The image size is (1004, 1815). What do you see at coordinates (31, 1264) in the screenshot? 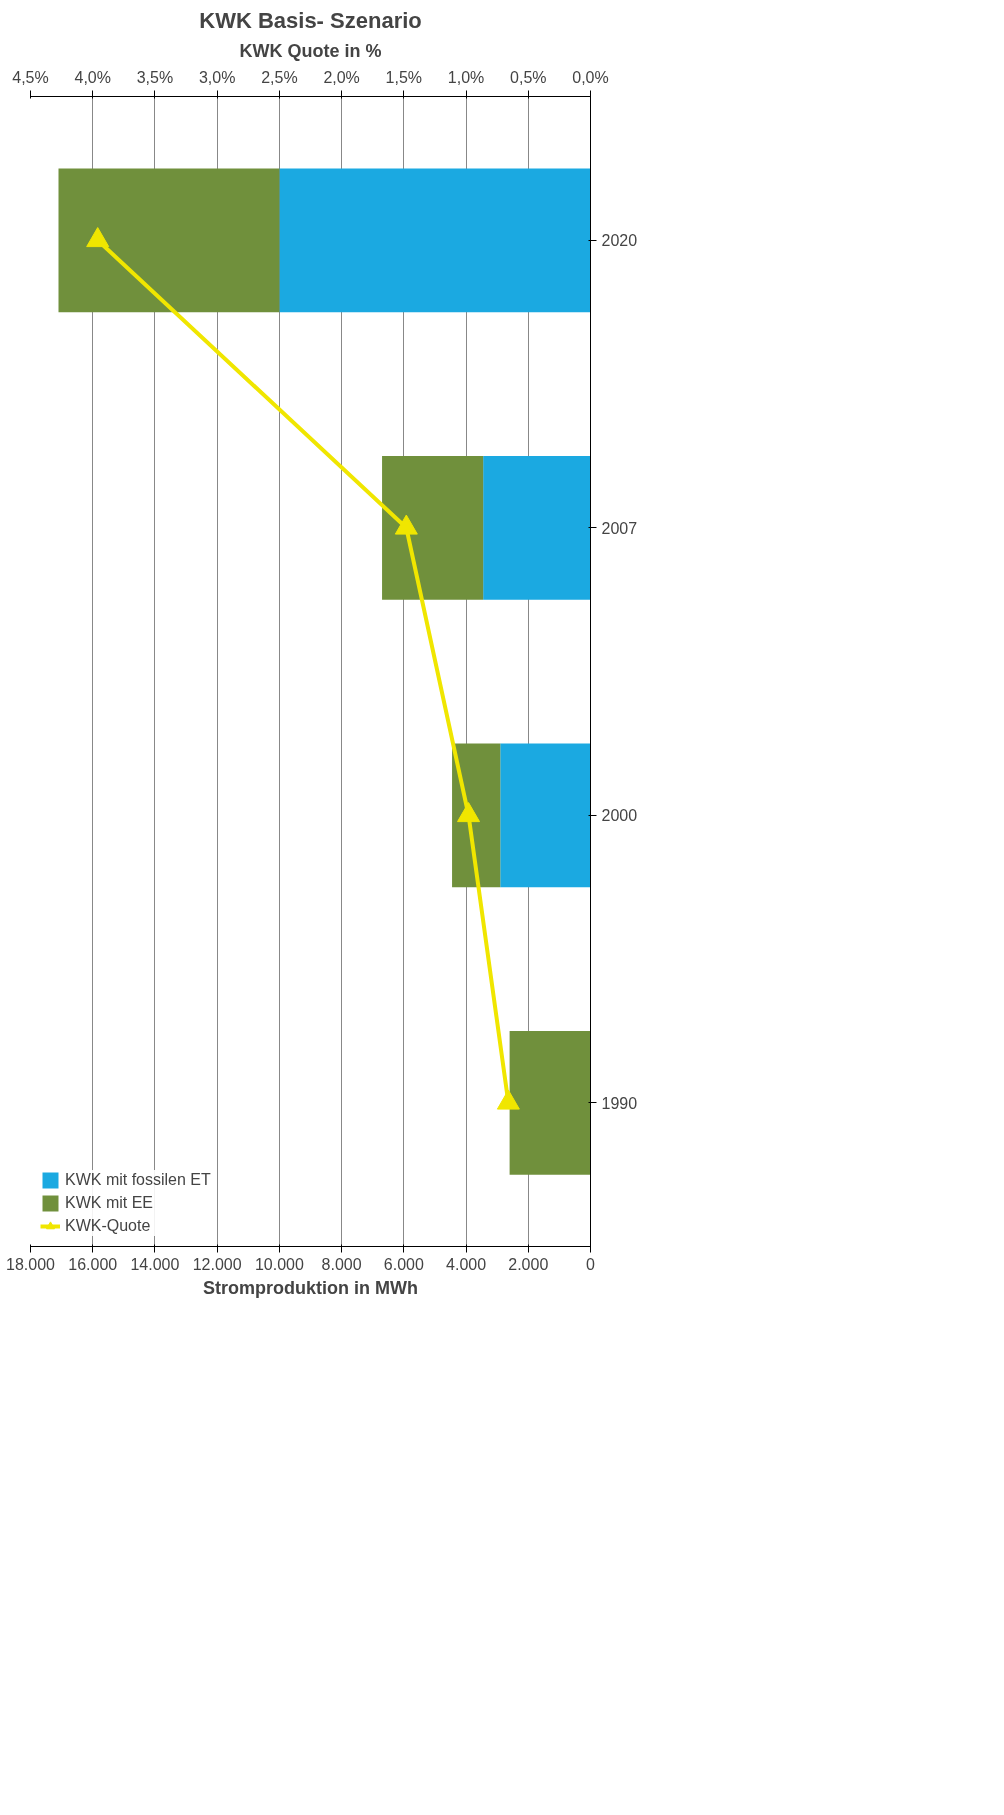
I see `x-tick-label: 18.000` at bounding box center [31, 1264].